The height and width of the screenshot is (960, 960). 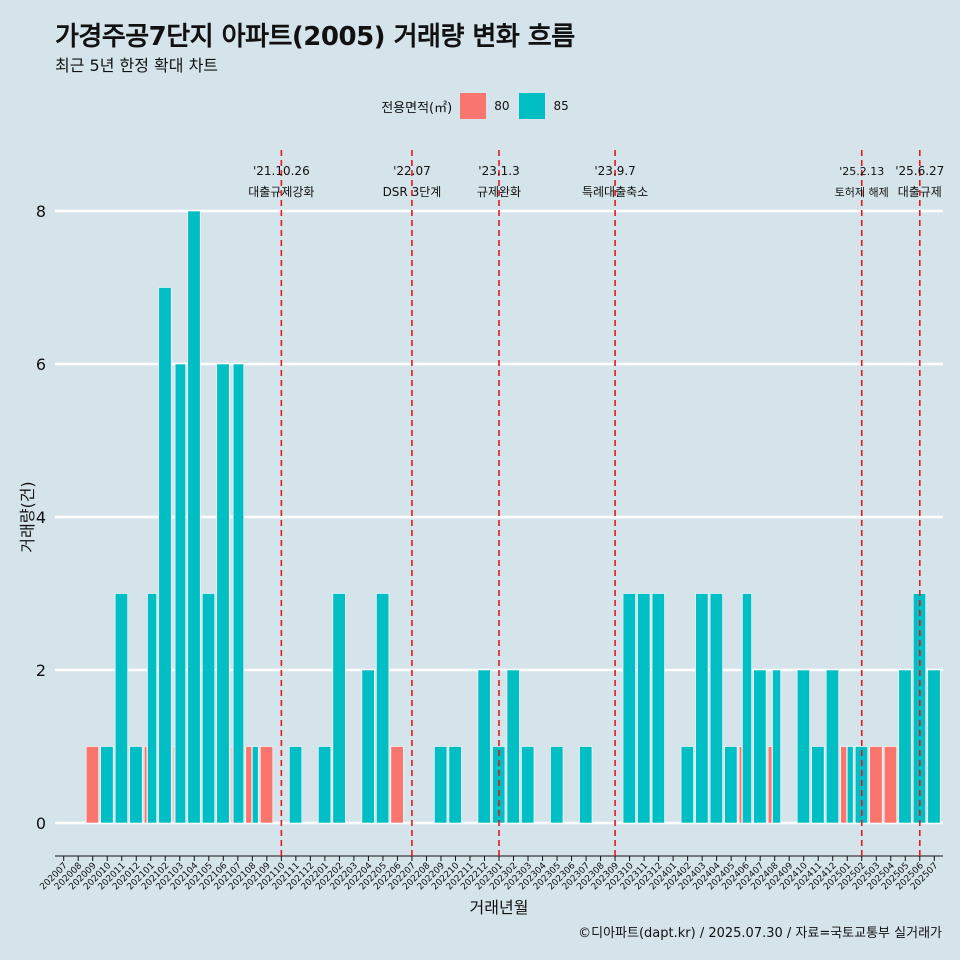 I want to click on y-tick-label-6: 6, so click(x=41, y=364).